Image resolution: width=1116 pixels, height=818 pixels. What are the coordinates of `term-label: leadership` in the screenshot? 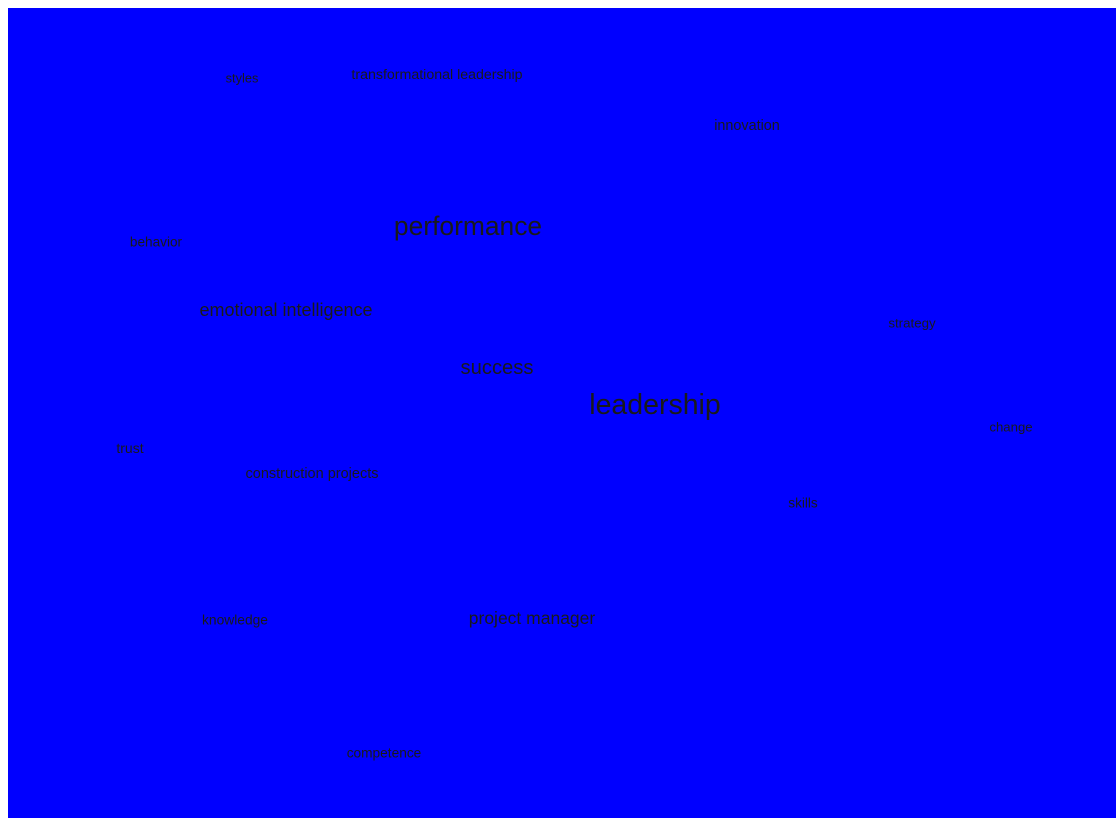 It's located at (655, 405).